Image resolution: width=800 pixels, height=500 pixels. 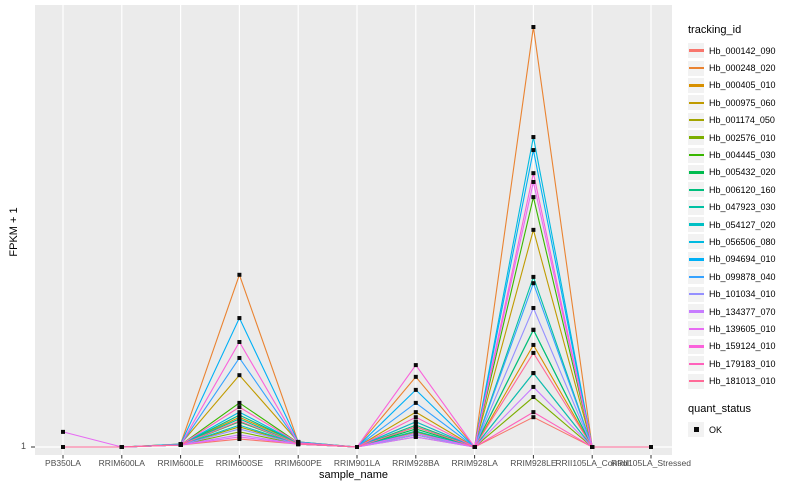 I want to click on legend-label: Hb_139605_010, so click(x=742, y=328).